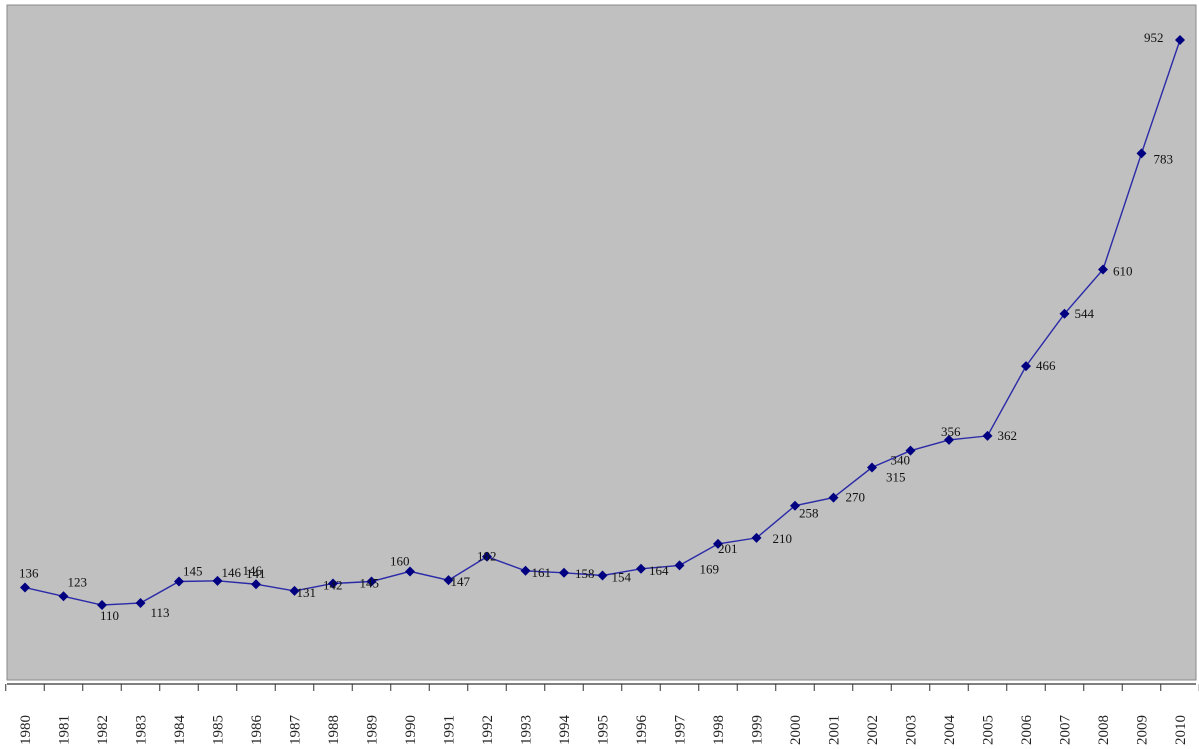  What do you see at coordinates (912, 730) in the screenshot?
I see `x-tick-label: 2003` at bounding box center [912, 730].